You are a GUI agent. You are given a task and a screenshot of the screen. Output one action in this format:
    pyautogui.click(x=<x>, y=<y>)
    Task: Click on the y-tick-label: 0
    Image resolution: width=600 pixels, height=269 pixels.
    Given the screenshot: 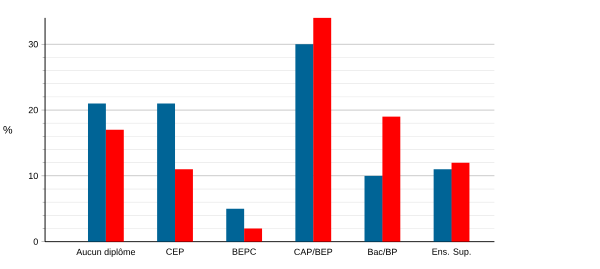 What is the action you would take?
    pyautogui.click(x=36, y=242)
    